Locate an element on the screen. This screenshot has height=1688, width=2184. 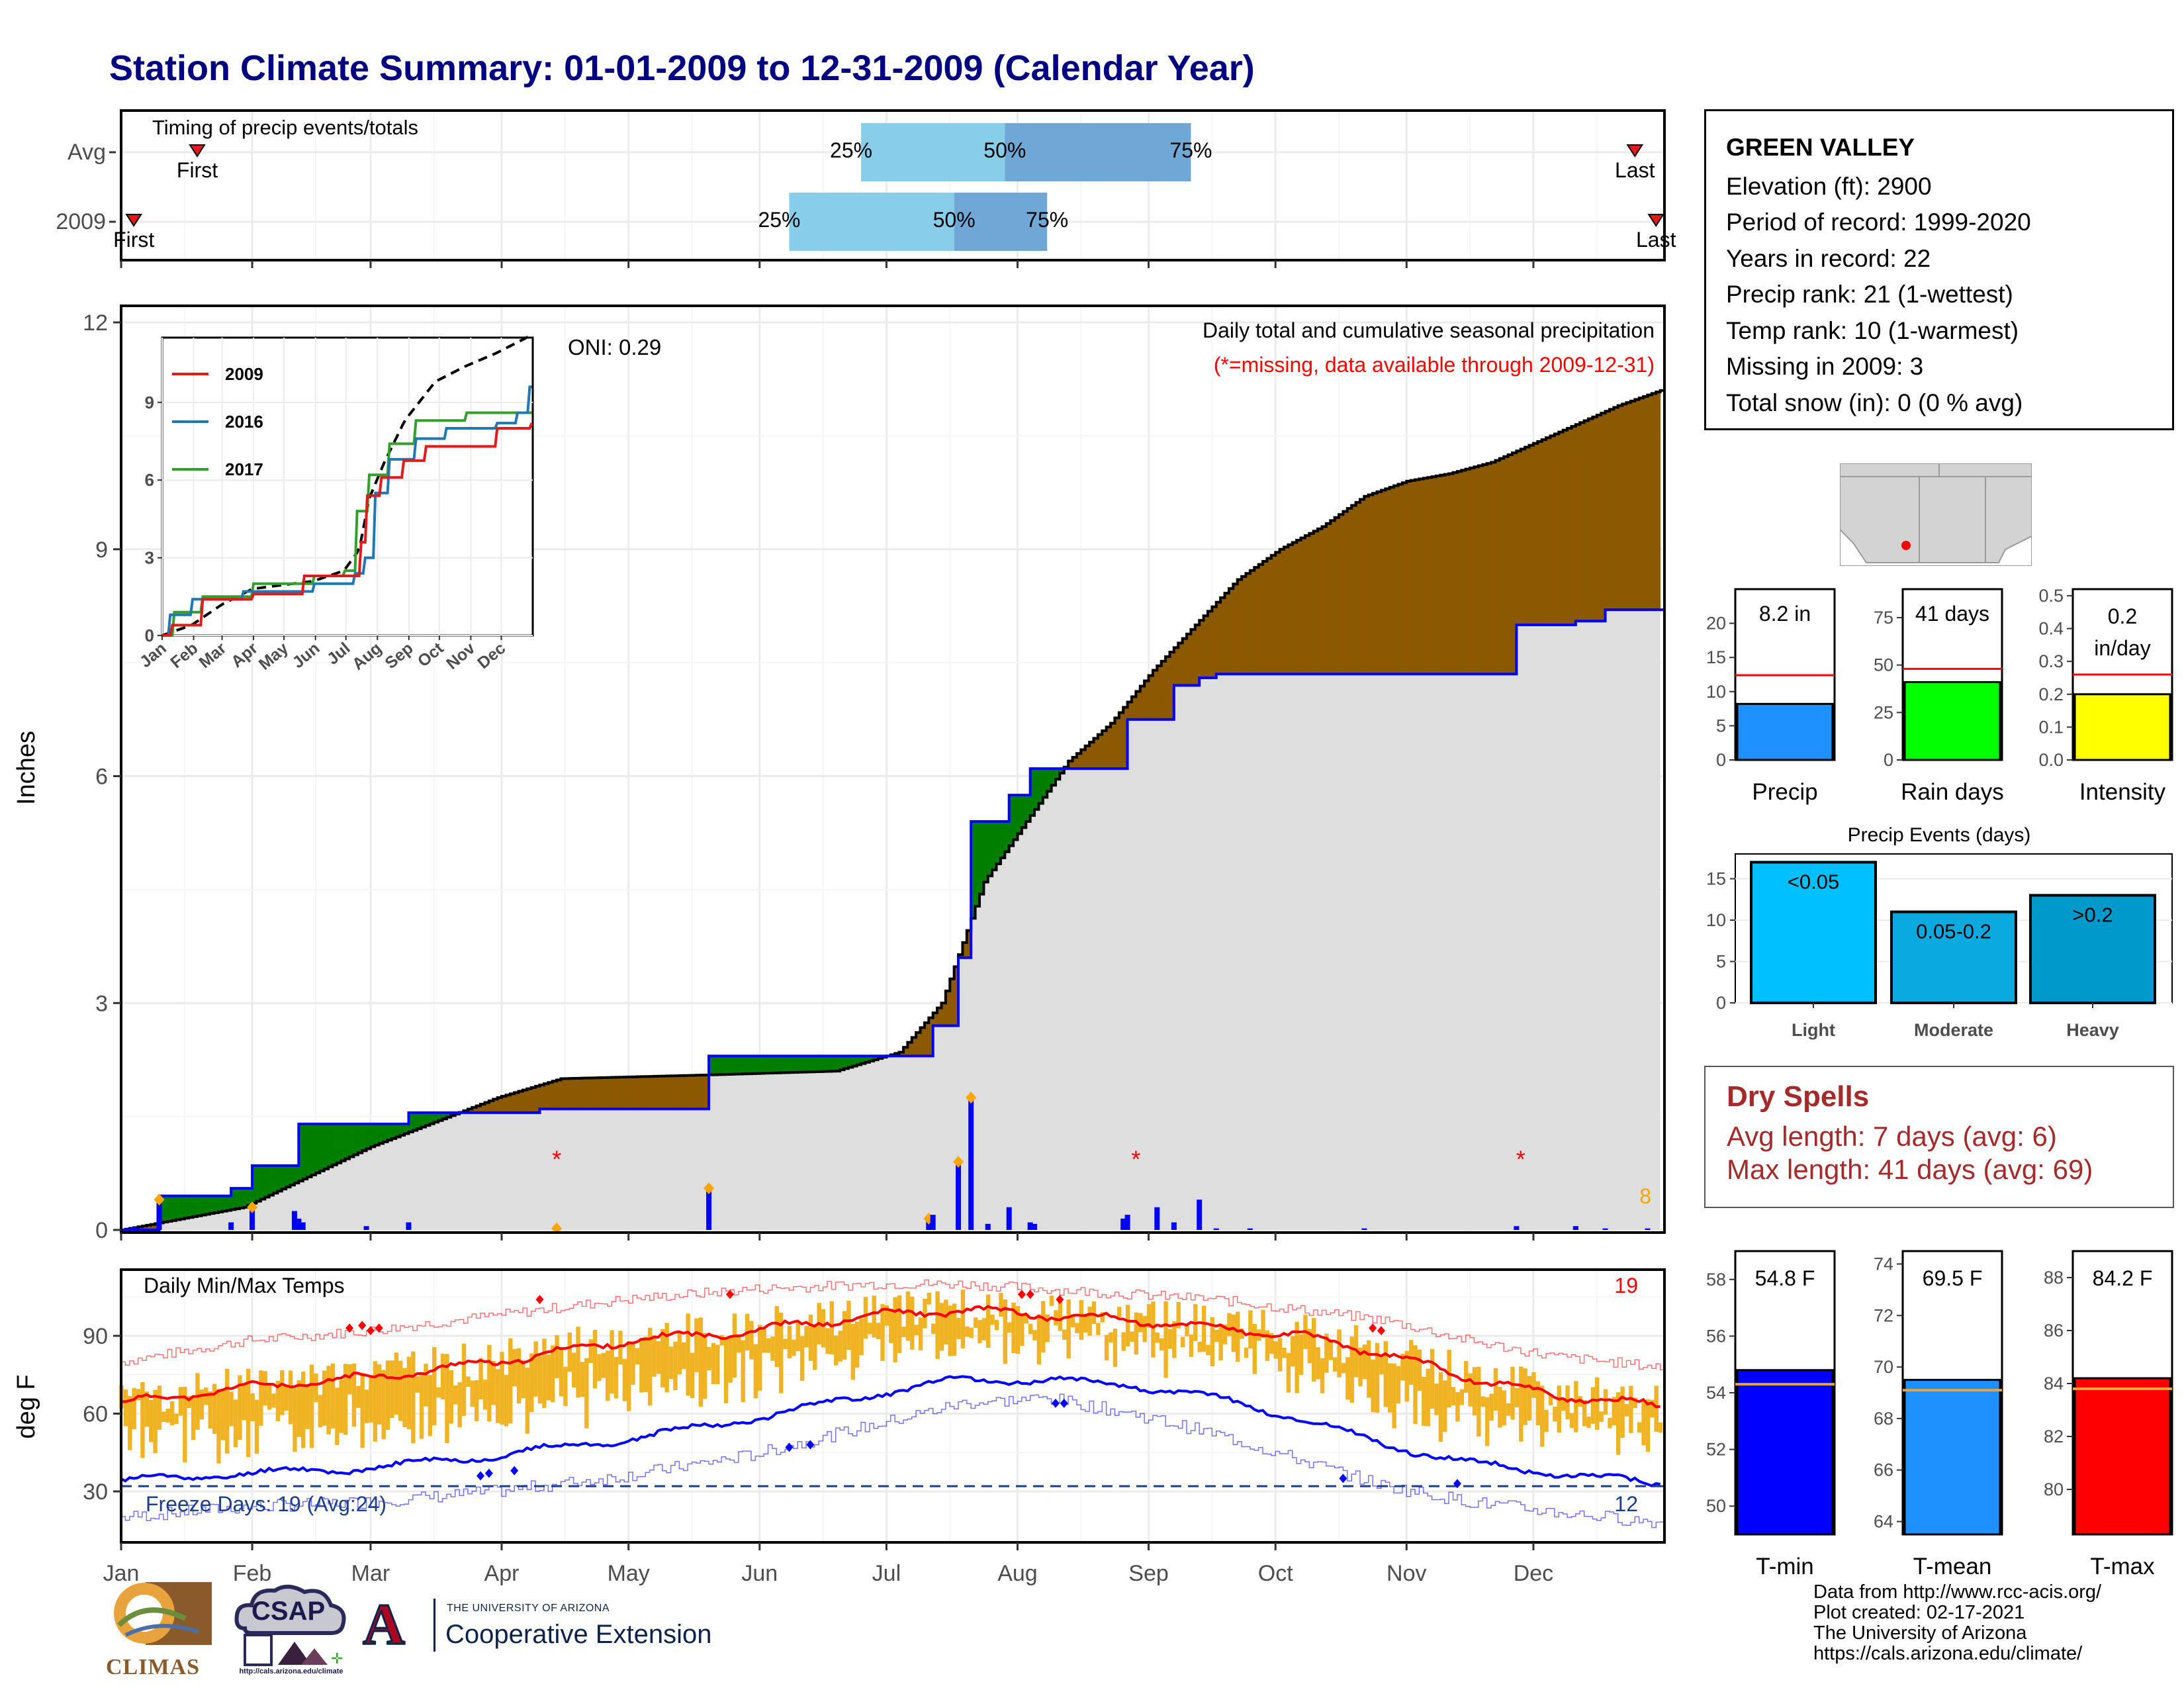
credit-url: https://cals.arizona.edu/climate/ is located at coordinates (1948, 1653).